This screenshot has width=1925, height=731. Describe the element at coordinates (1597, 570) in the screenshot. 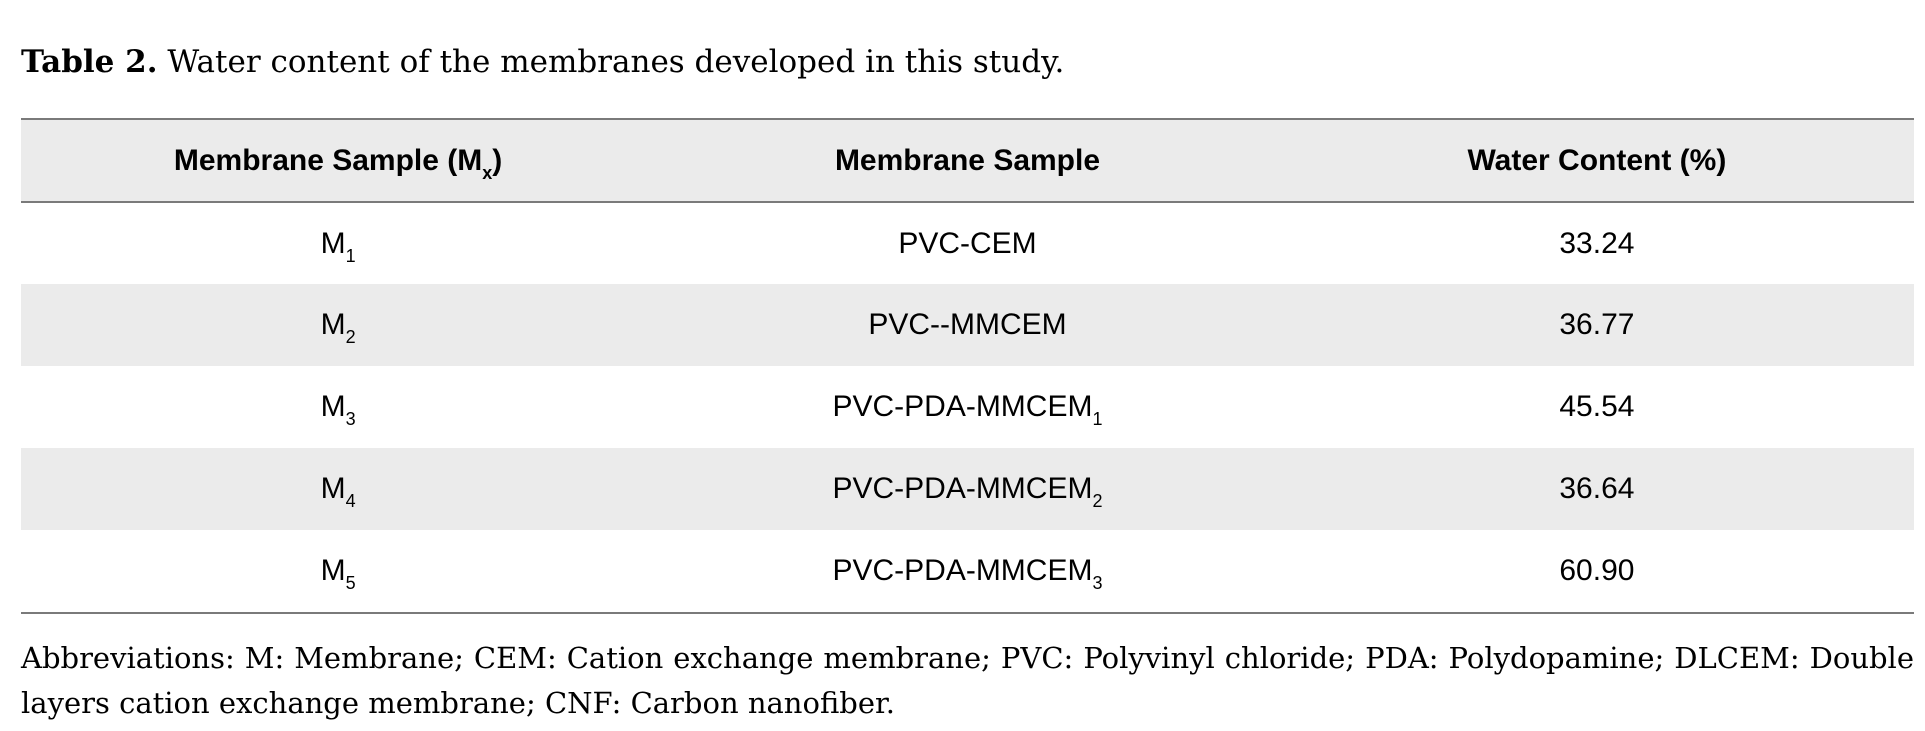

I see `water-content-cell: 60.90` at that location.